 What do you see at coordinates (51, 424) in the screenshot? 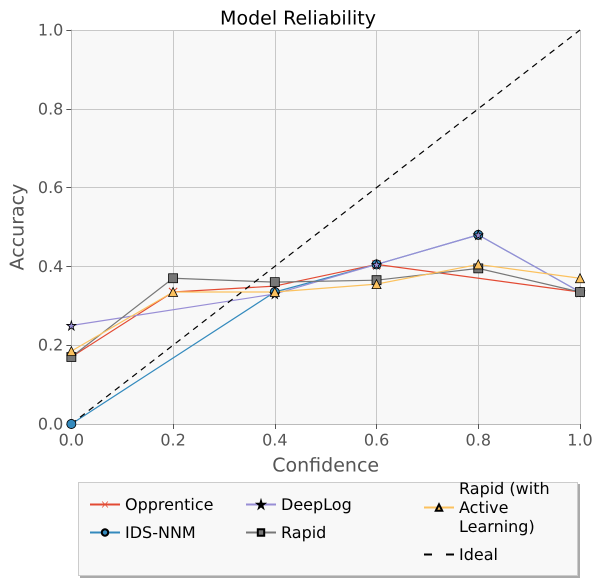
I see `y-tick-label: 0.0` at bounding box center [51, 424].